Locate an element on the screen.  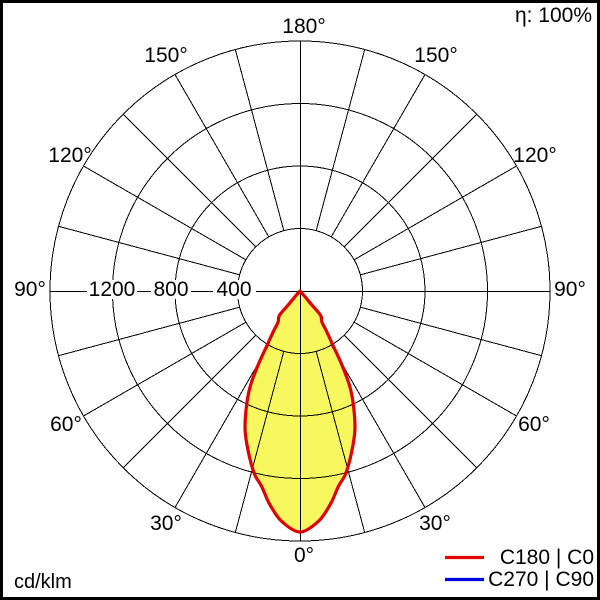
svg-text: C270 | C90 is located at coordinates (541, 579).